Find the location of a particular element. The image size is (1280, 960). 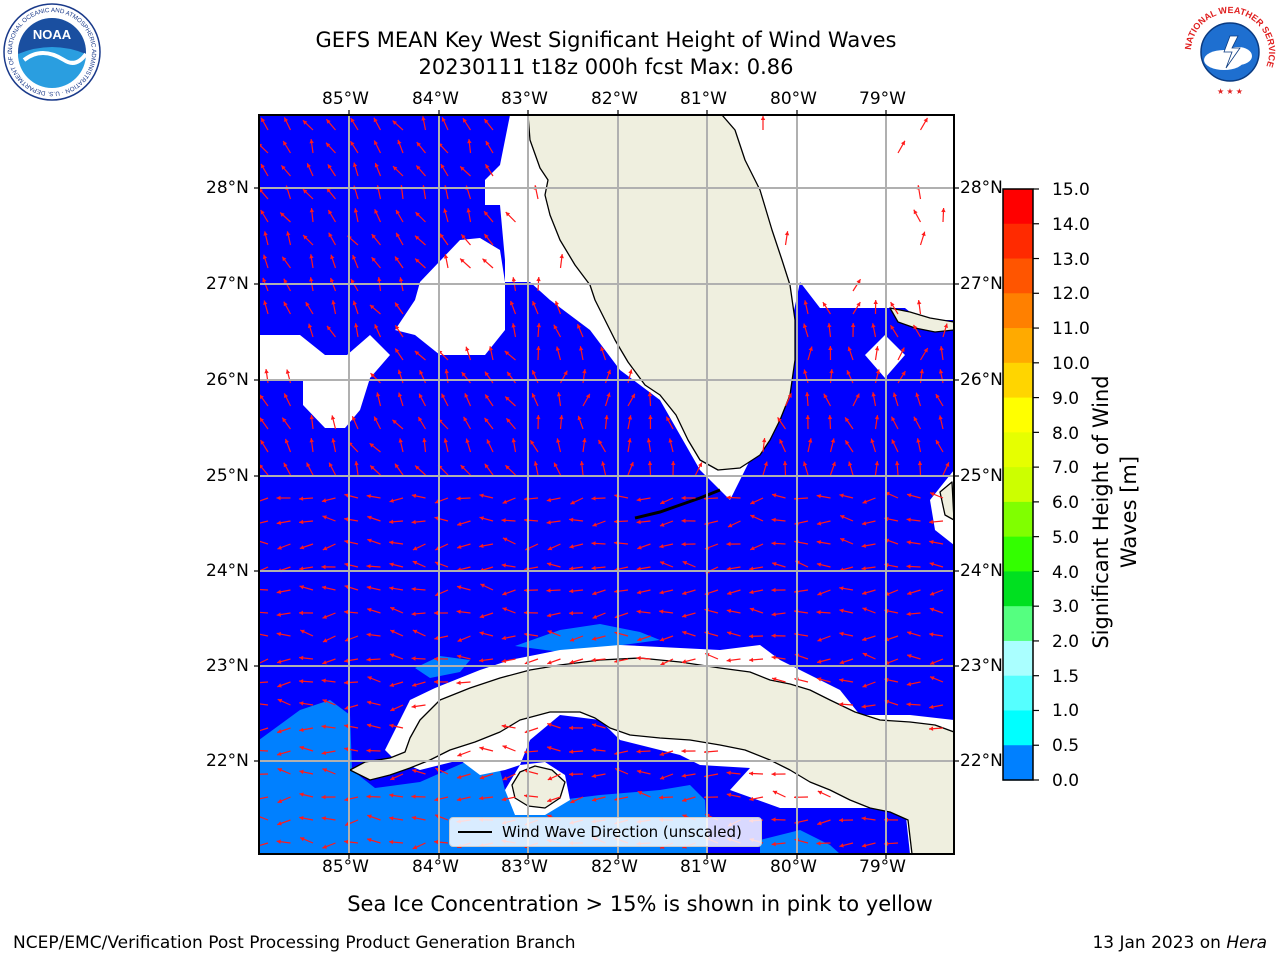

colorbar-tick-label: 6.0 is located at coordinates (1066, 503).